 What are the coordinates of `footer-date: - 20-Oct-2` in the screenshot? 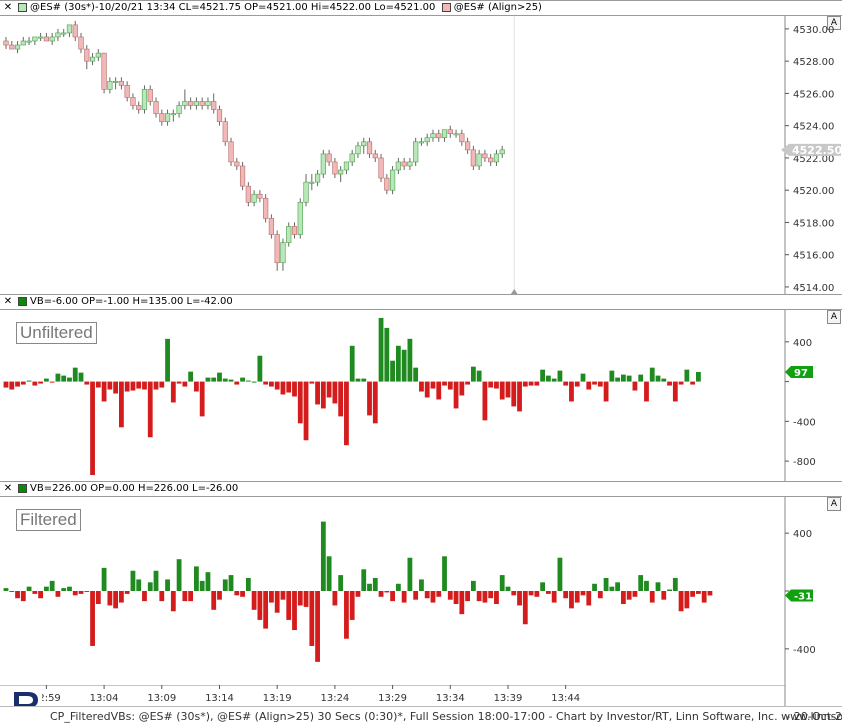 It's located at (814, 716).